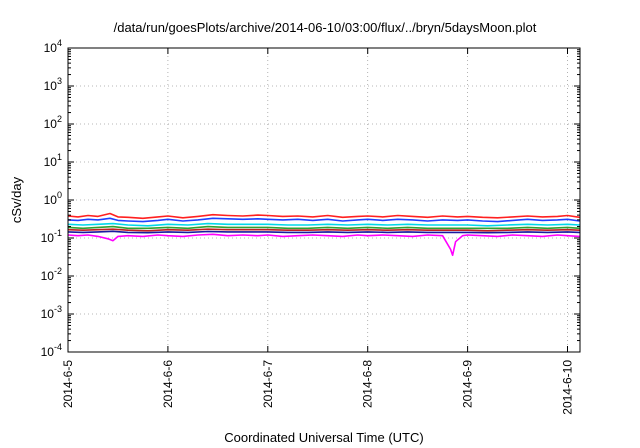 The image size is (640, 448). I want to click on y-tick-label: 10³, so click(53, 84).